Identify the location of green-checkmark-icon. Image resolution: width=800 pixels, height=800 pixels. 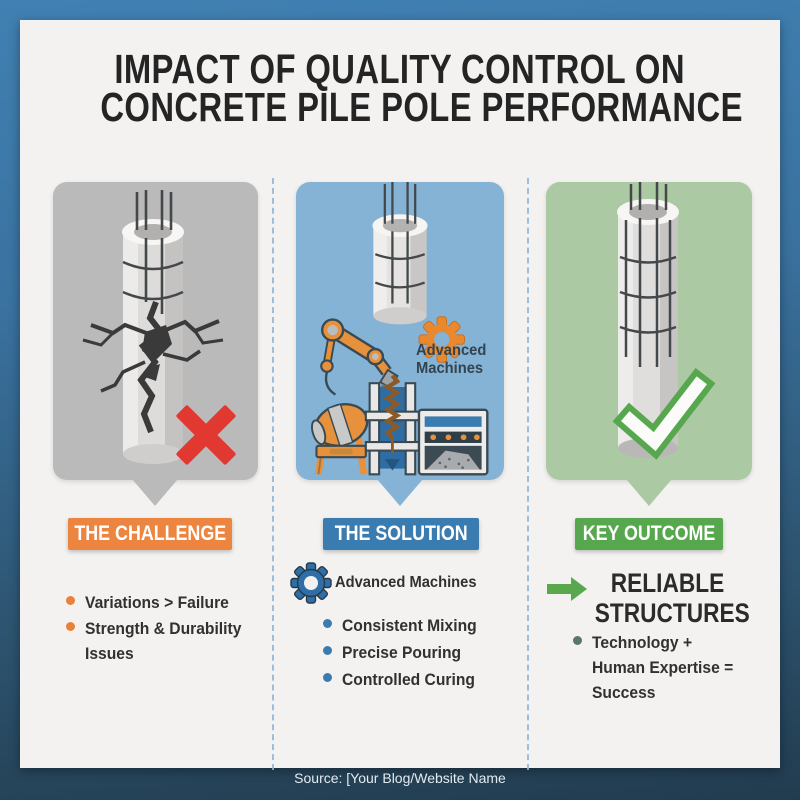
(664, 413).